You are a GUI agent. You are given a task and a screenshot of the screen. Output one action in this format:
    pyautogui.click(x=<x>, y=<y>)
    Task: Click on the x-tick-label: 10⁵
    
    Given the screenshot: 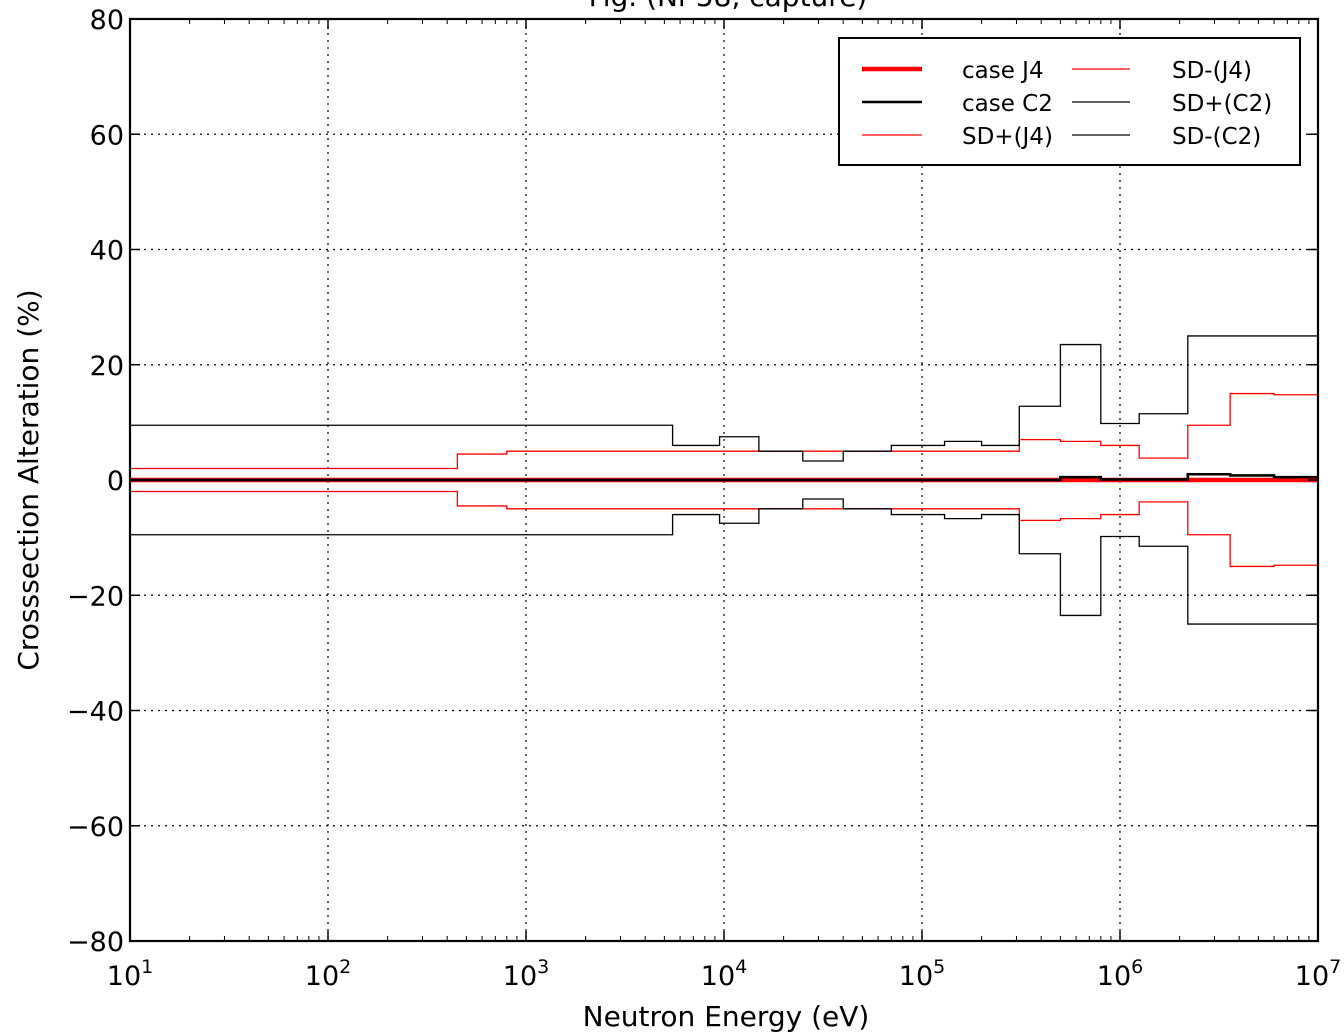 What is the action you would take?
    pyautogui.click(x=922, y=974)
    